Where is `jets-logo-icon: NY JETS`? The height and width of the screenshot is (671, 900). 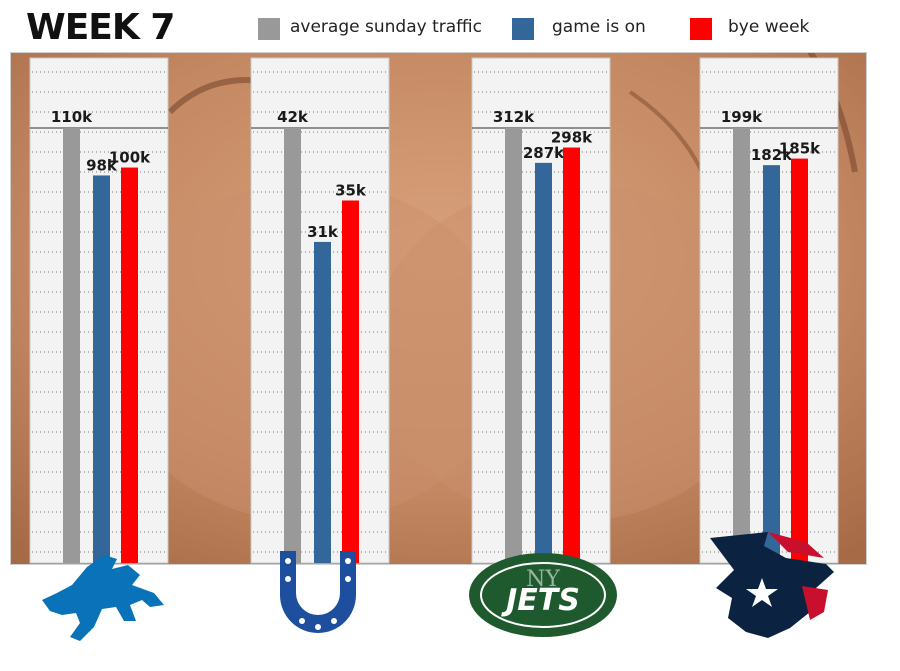 jets-logo-icon: NY JETS is located at coordinates (543, 595).